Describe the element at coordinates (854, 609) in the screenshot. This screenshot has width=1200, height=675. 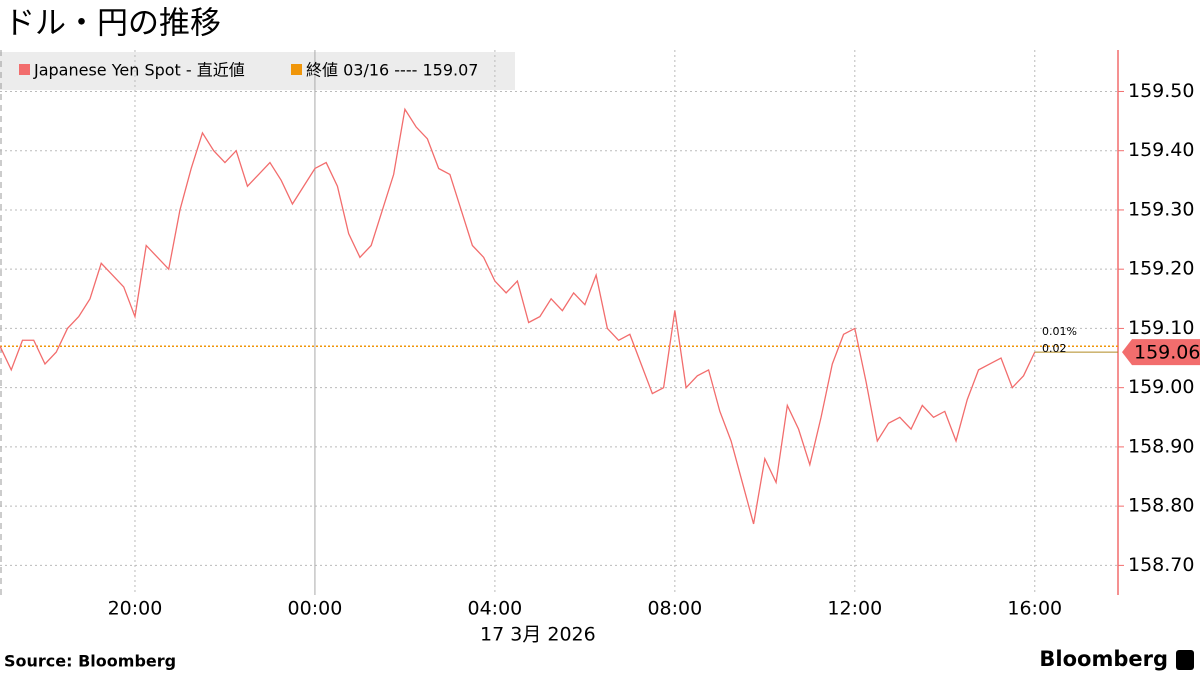
I see `x-tick-label: 12:00` at that location.